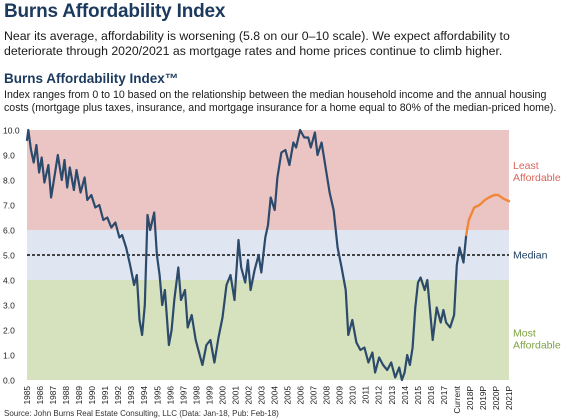 This screenshot has width=571, height=418. Describe the element at coordinates (418, 395) in the screenshot. I see `x-tick-label: 2015` at that location.